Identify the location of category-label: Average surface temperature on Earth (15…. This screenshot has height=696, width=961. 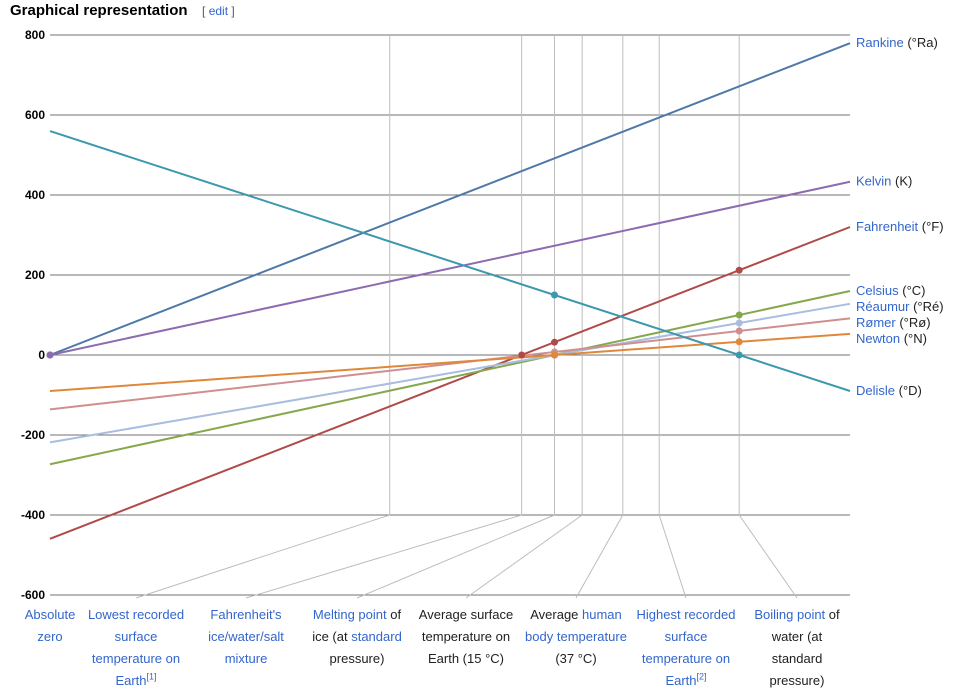
(466, 636).